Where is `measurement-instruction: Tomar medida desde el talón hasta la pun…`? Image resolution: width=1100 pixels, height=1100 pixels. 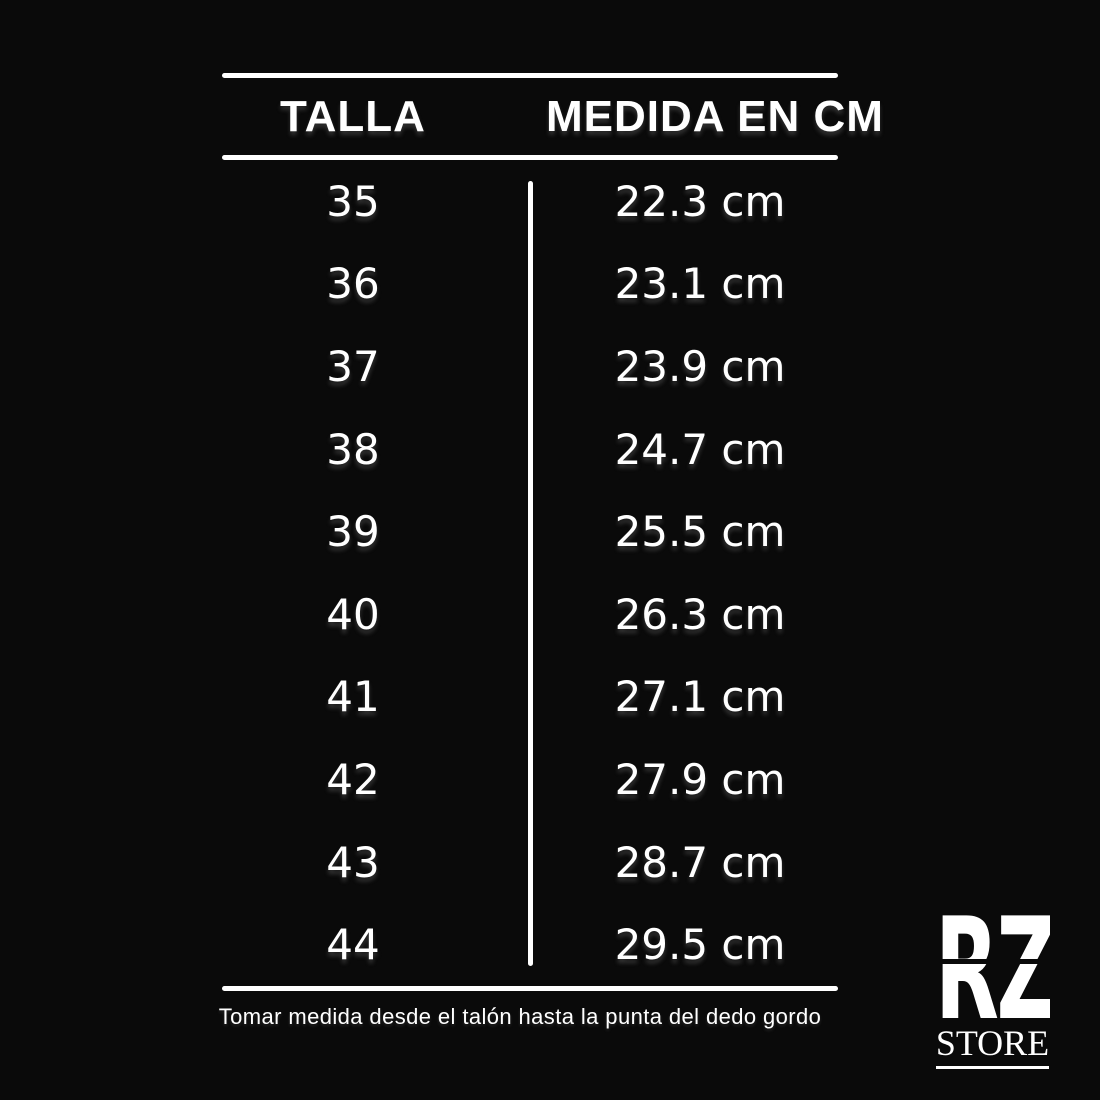 measurement-instruction: Tomar medida desde el talón hasta la pun… is located at coordinates (520, 1016).